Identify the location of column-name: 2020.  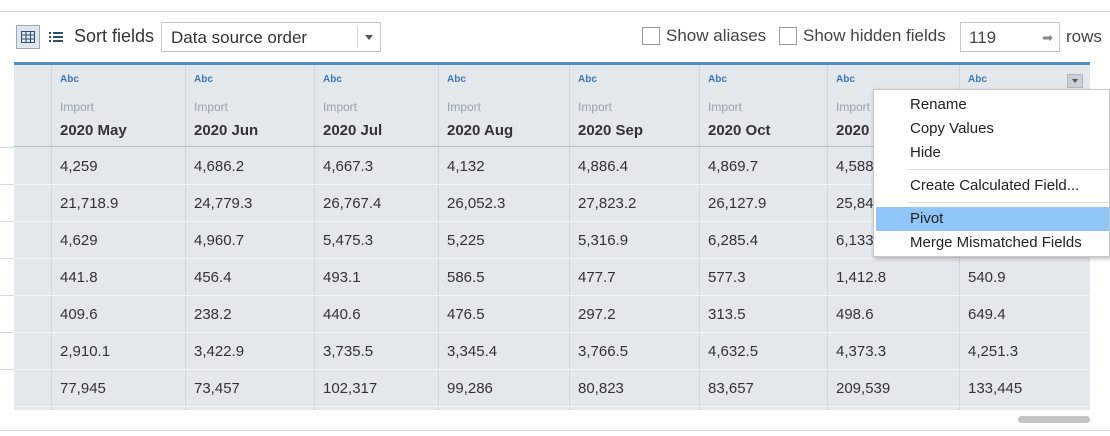
(853, 130).